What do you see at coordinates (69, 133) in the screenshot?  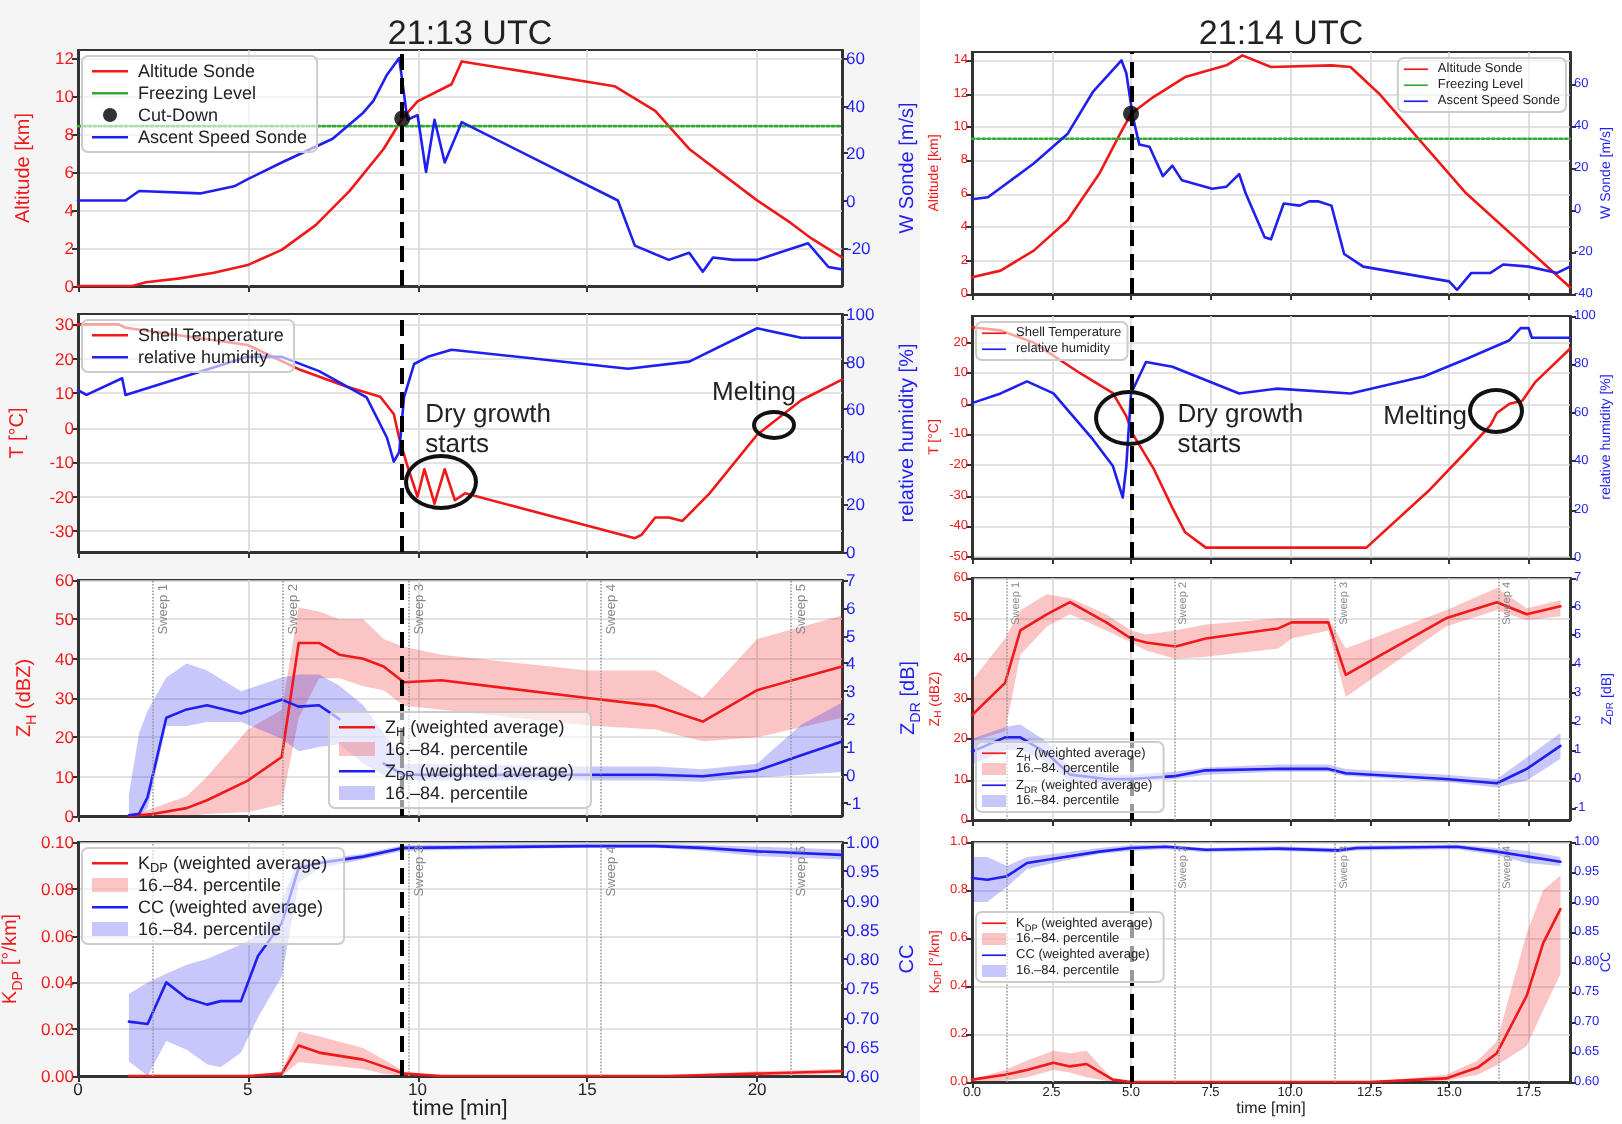 I see `y-tick-label: 8` at bounding box center [69, 133].